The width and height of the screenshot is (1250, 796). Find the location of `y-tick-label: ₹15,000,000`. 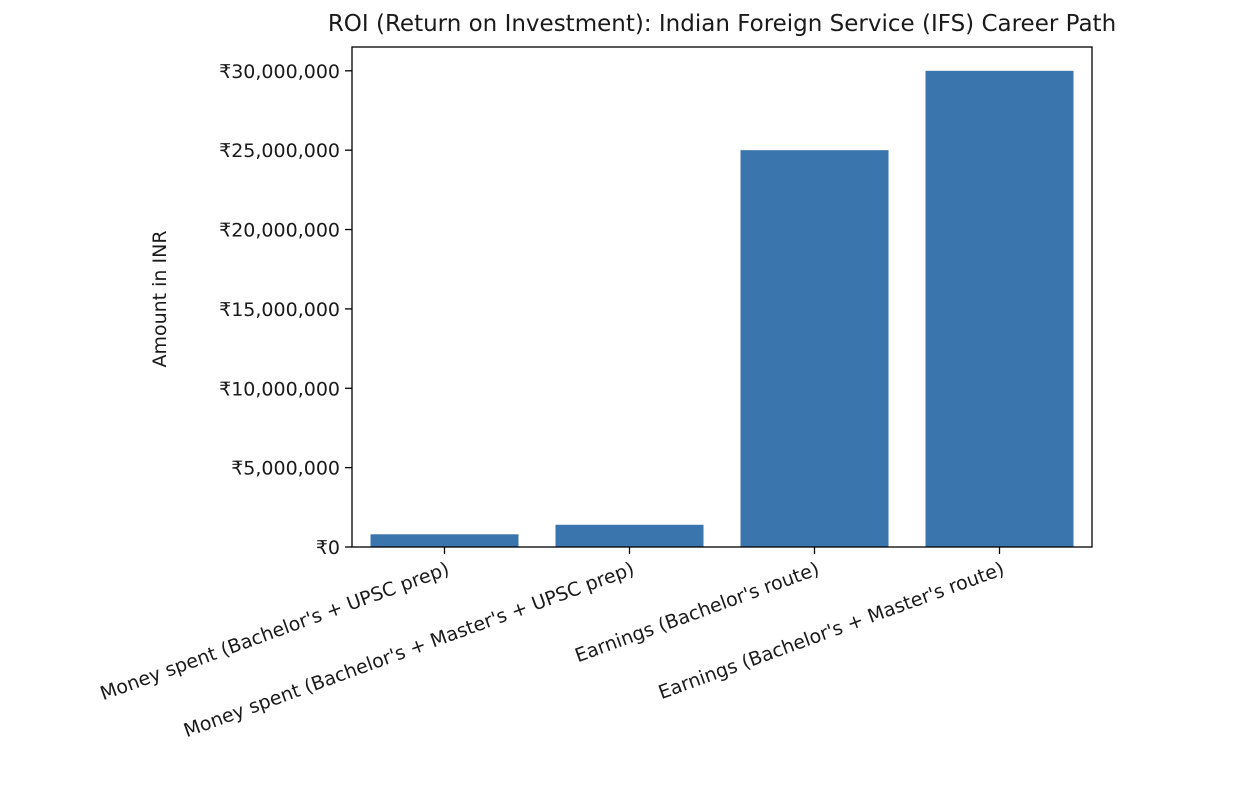

y-tick-label: ₹15,000,000 is located at coordinates (279, 310).